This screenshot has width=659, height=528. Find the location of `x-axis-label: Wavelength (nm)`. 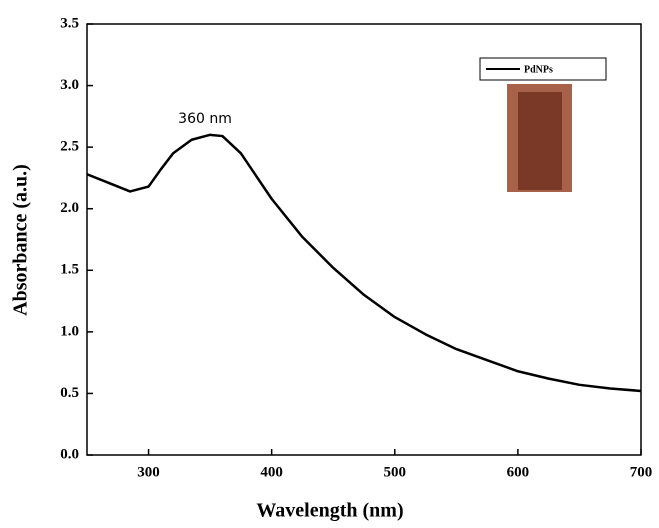

x-axis-label: Wavelength (nm) is located at coordinates (329, 511).